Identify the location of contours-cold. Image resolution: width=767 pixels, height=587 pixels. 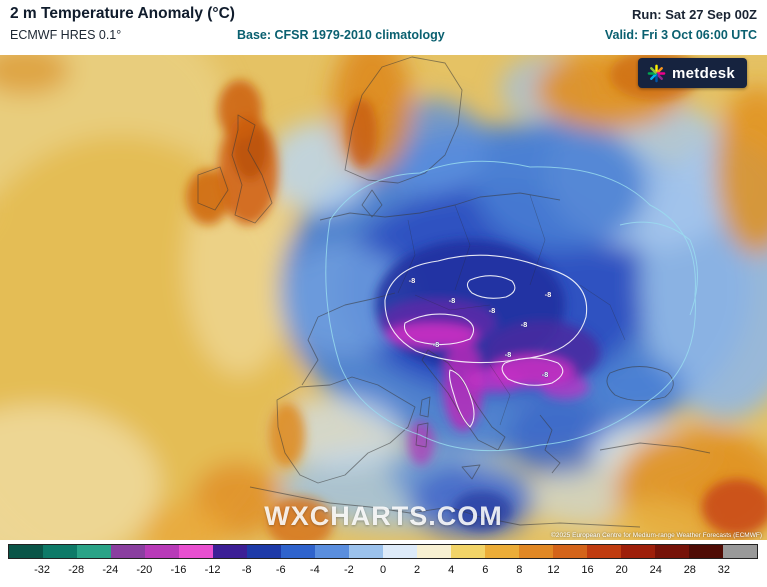
(486, 341).